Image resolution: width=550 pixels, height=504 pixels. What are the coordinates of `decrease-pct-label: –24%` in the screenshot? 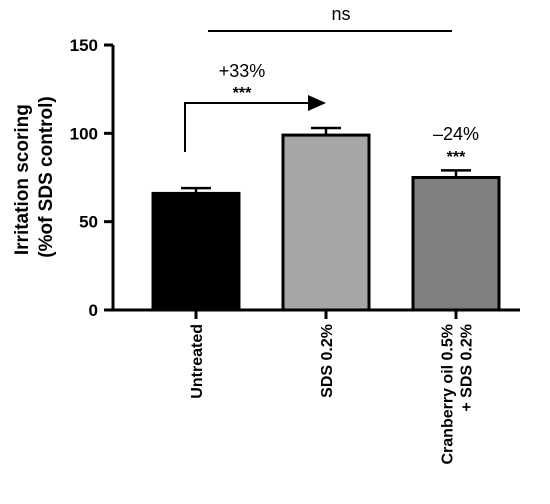 It's located at (456, 134).